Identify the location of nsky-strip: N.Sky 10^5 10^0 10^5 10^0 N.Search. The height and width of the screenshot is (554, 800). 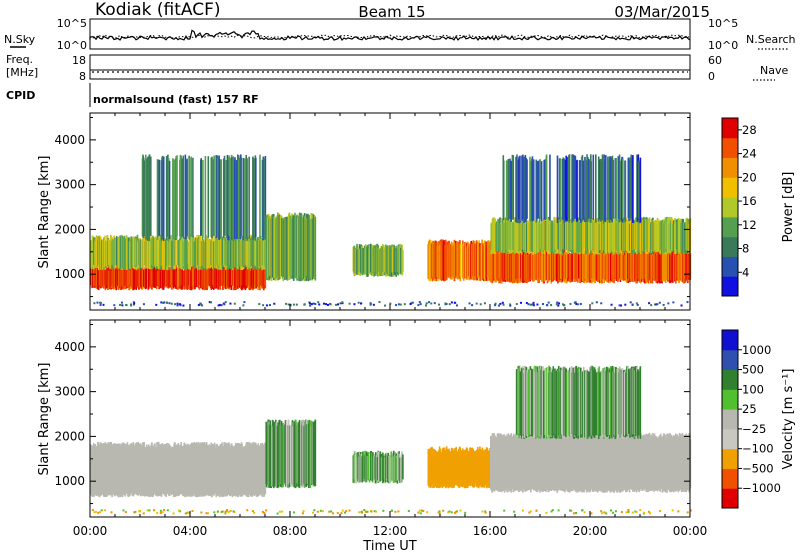
(400, 34).